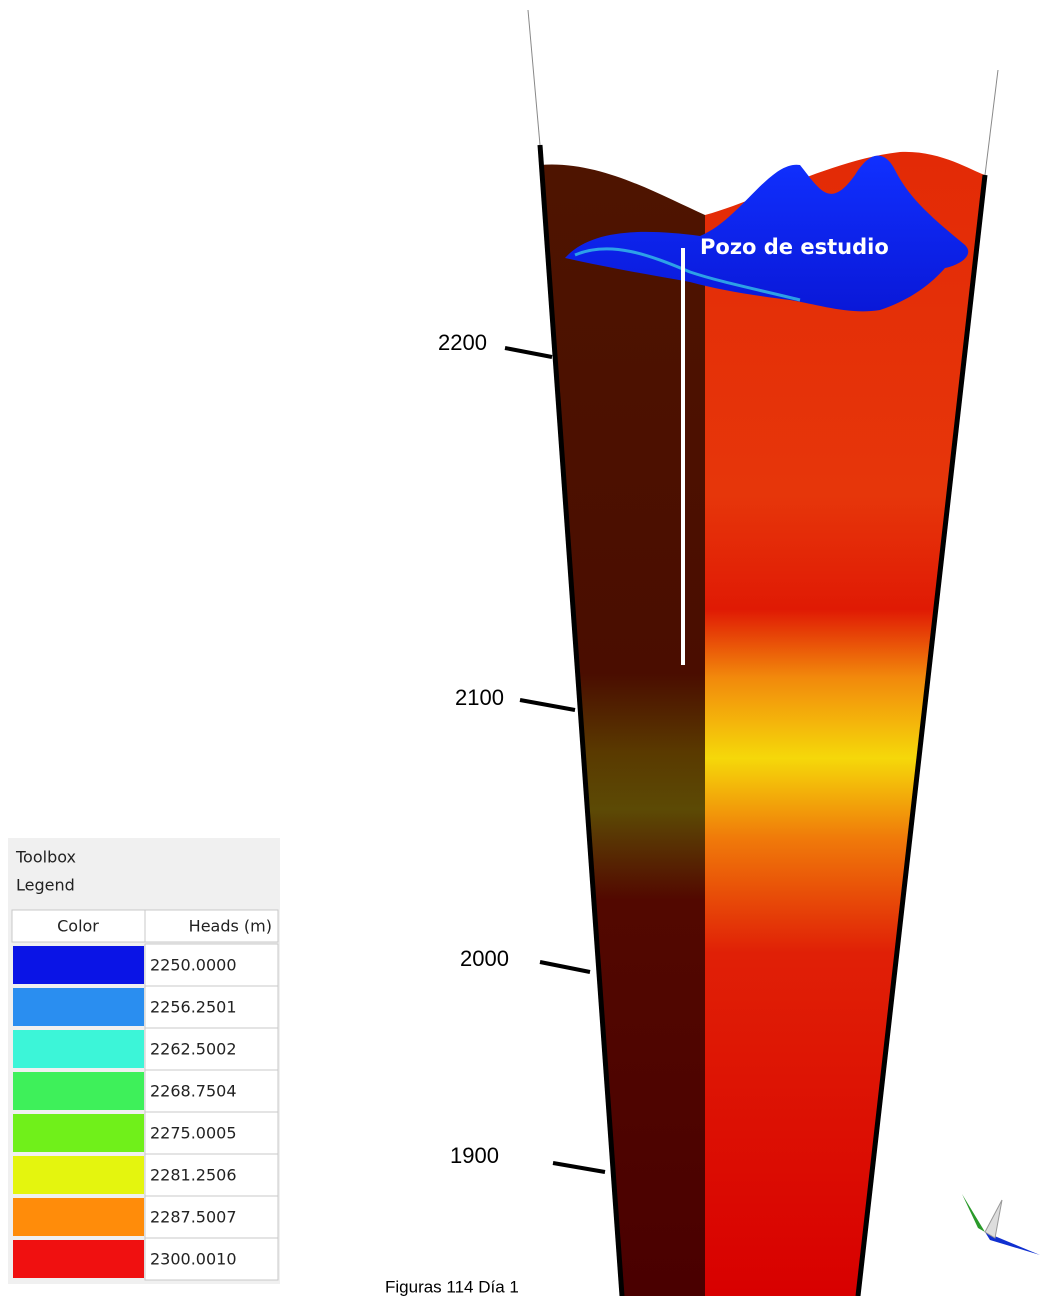 The width and height of the screenshot is (1050, 1296). Describe the element at coordinates (193, 965) in the screenshot. I see `head-value: 2250.0000` at that location.